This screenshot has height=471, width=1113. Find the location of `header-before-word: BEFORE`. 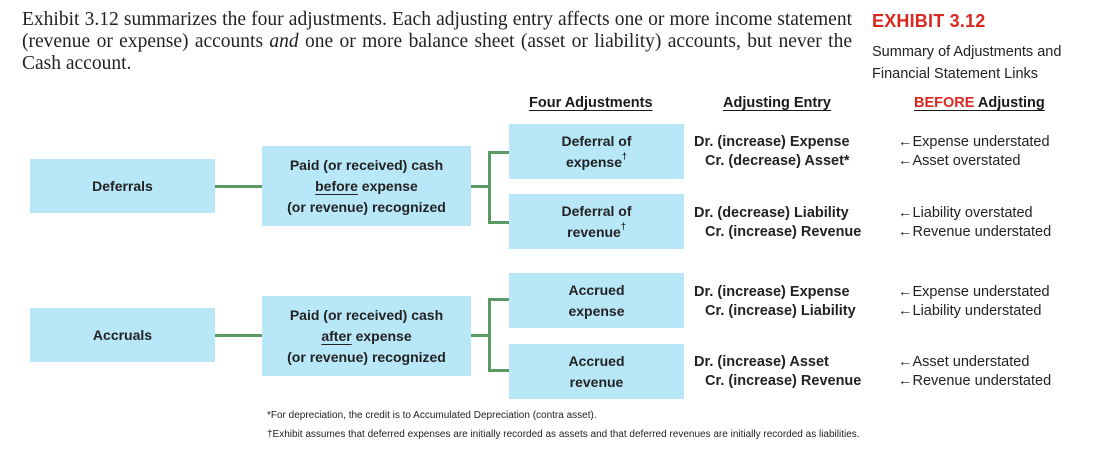

header-before-word: BEFORE is located at coordinates (944, 103).